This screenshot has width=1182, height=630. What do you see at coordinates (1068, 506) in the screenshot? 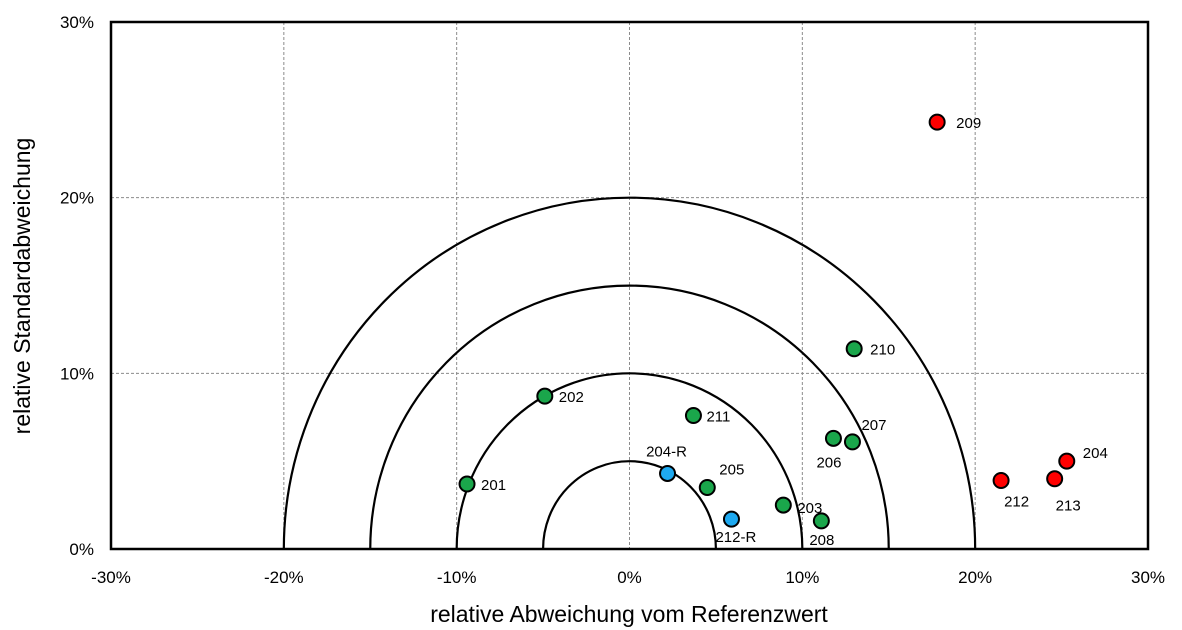
I see `point-label-213: 213` at bounding box center [1068, 506].